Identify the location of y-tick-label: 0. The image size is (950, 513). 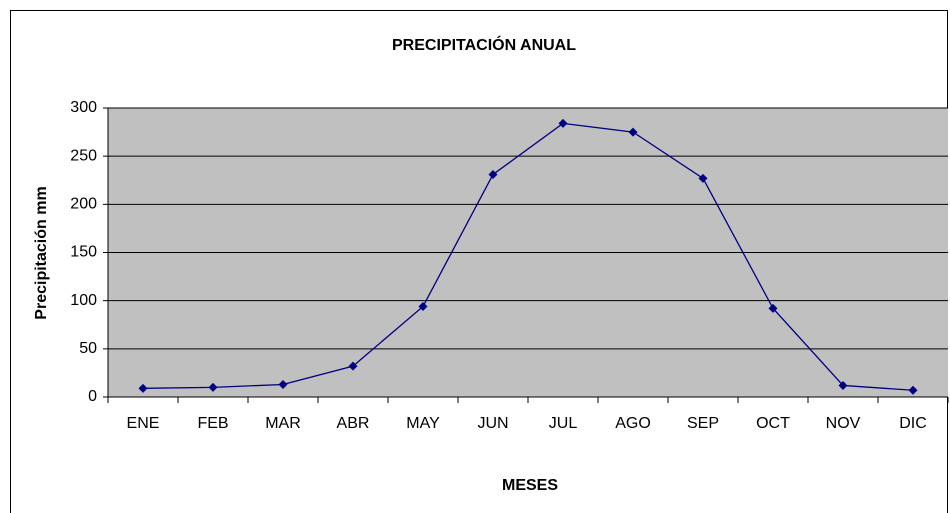
(92, 396).